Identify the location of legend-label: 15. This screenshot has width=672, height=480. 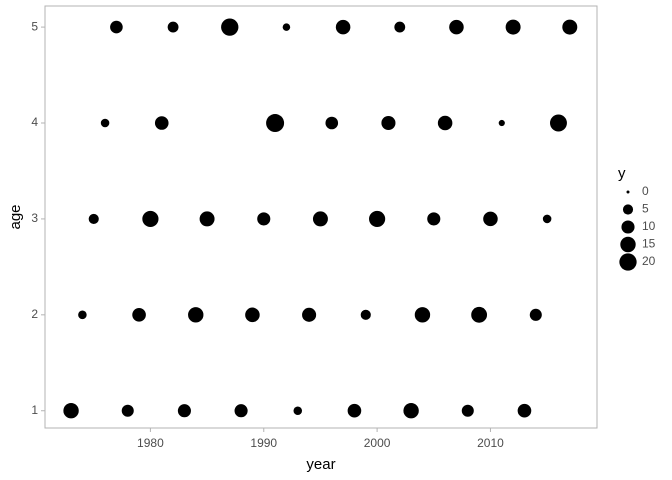
(649, 244).